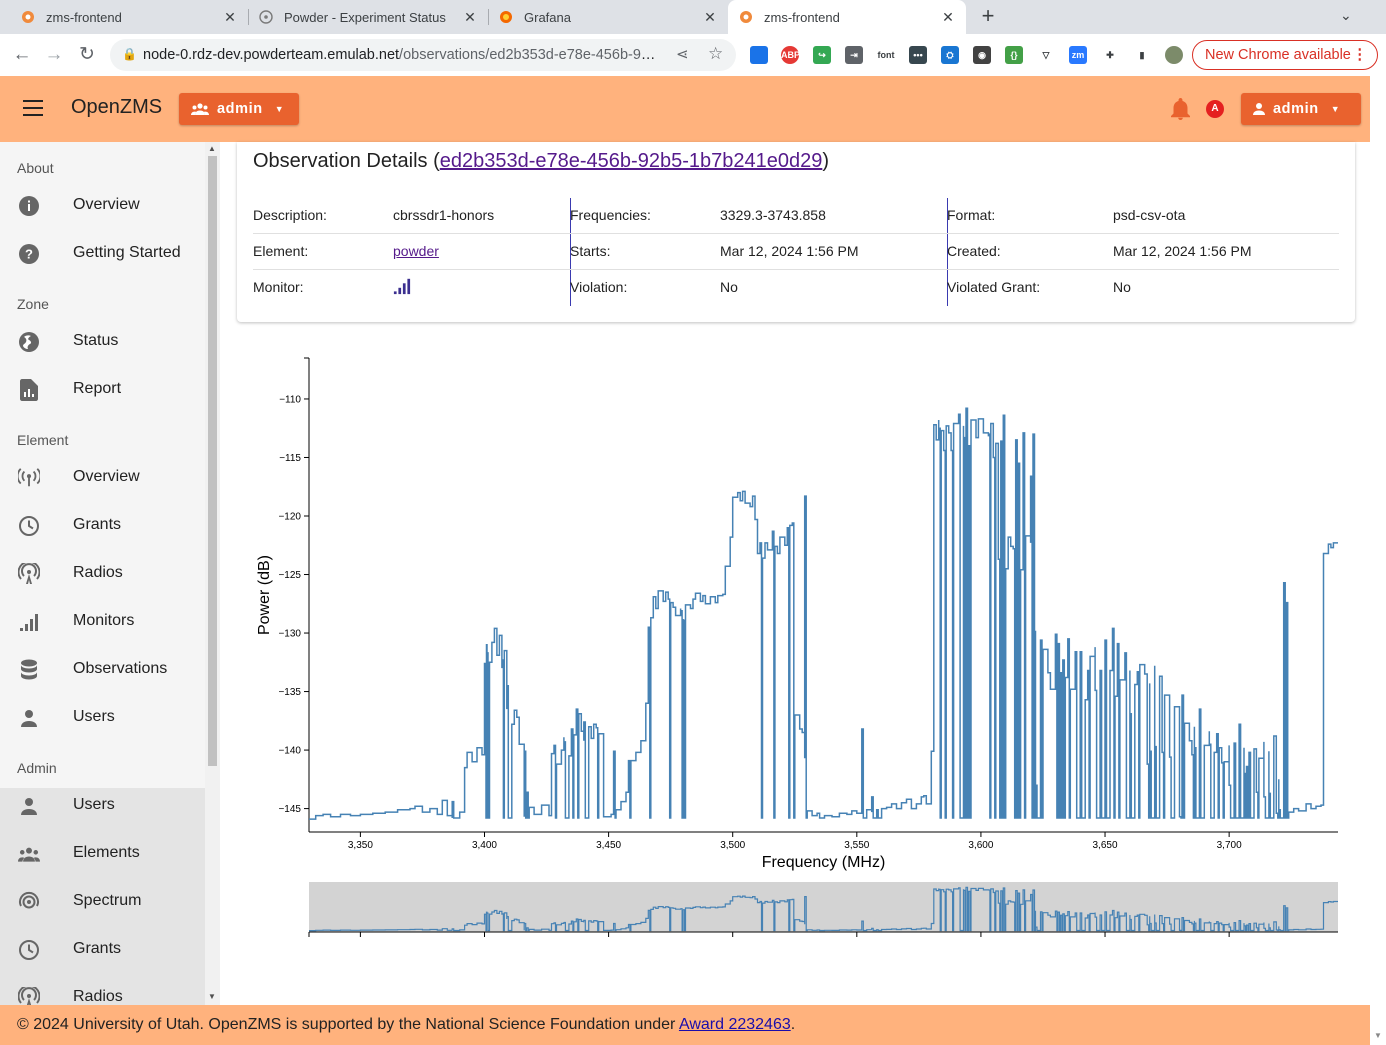 This screenshot has width=1386, height=1045. Describe the element at coordinates (790, 55) in the screenshot. I see `adblock-icon: ABP` at that location.